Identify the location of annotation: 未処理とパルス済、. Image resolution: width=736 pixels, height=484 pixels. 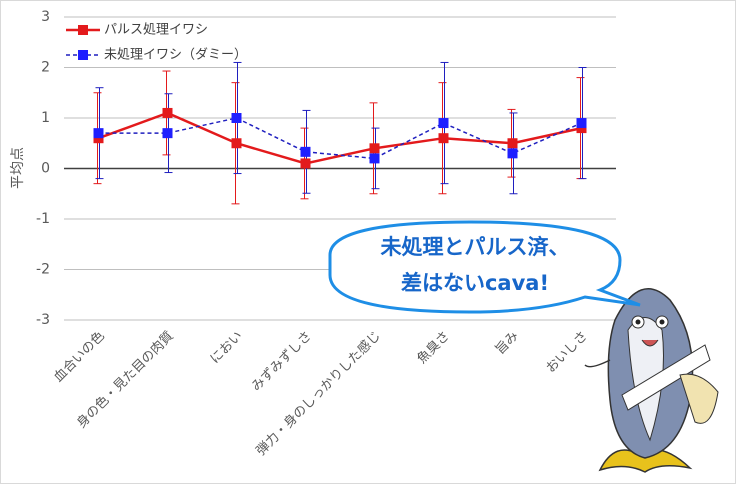
(475, 247).